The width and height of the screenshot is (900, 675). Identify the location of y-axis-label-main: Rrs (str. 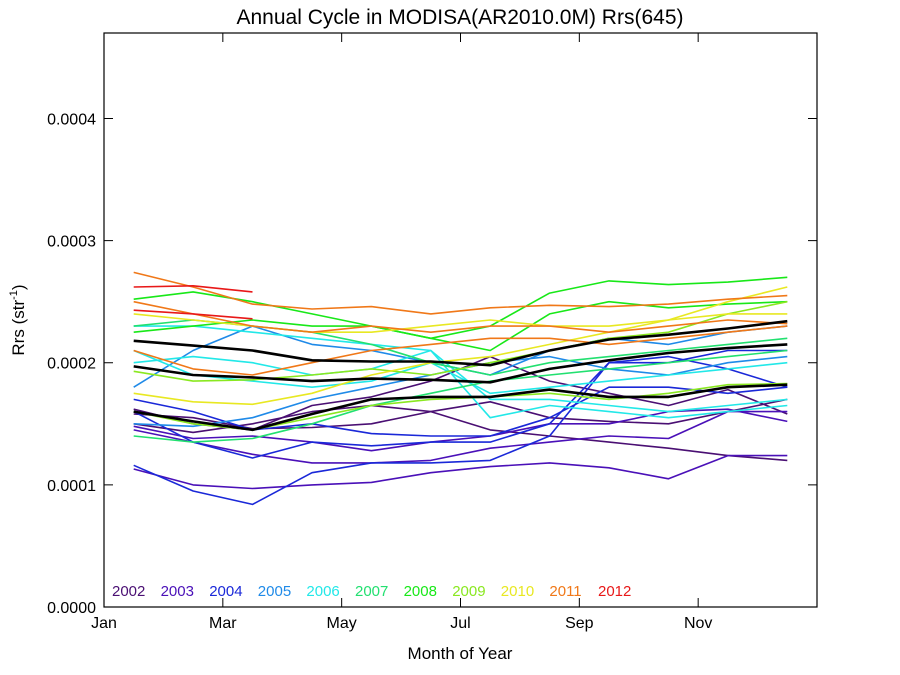
(18, 328).